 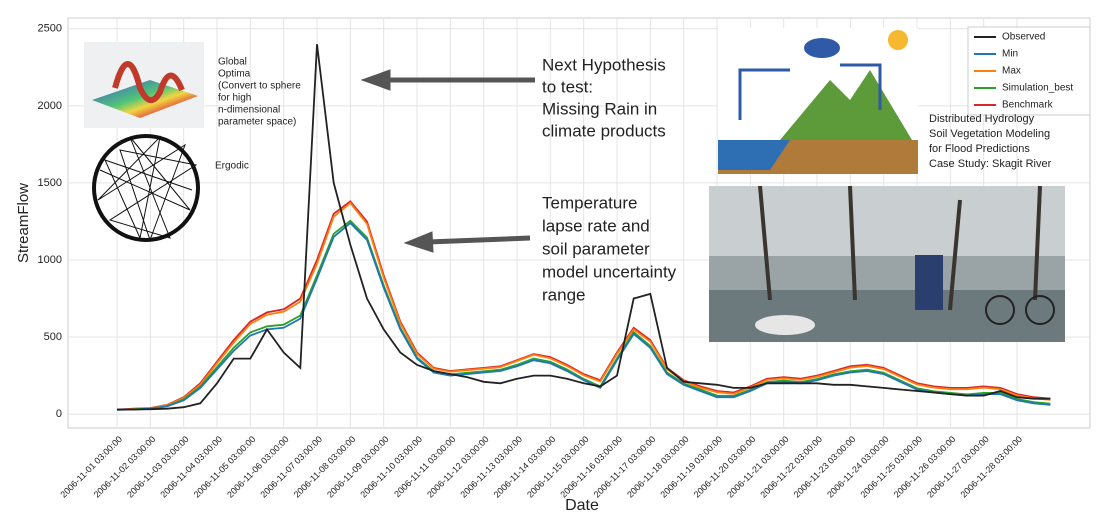 What do you see at coordinates (604, 130) in the screenshot?
I see `annotation: climate products` at bounding box center [604, 130].